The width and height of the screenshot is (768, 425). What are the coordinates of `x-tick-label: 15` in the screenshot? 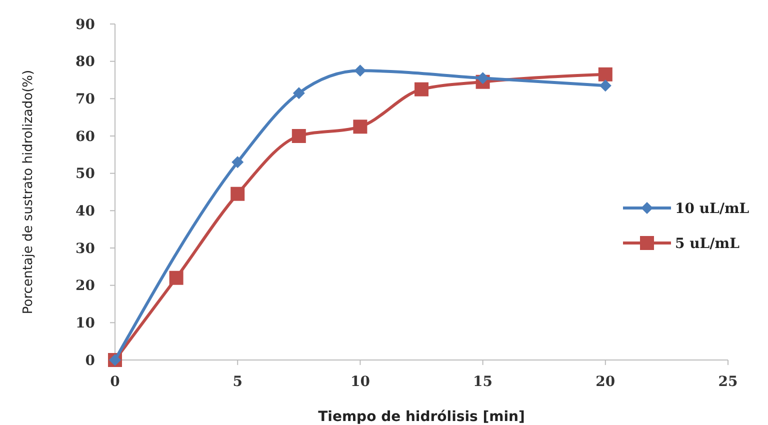 It's located at (483, 382).